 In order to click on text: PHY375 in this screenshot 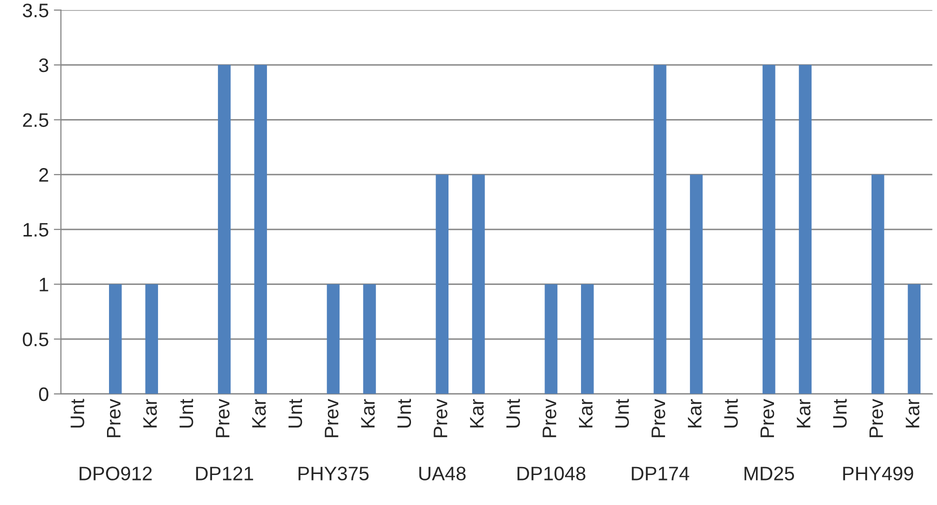, I will do `click(333, 473)`.